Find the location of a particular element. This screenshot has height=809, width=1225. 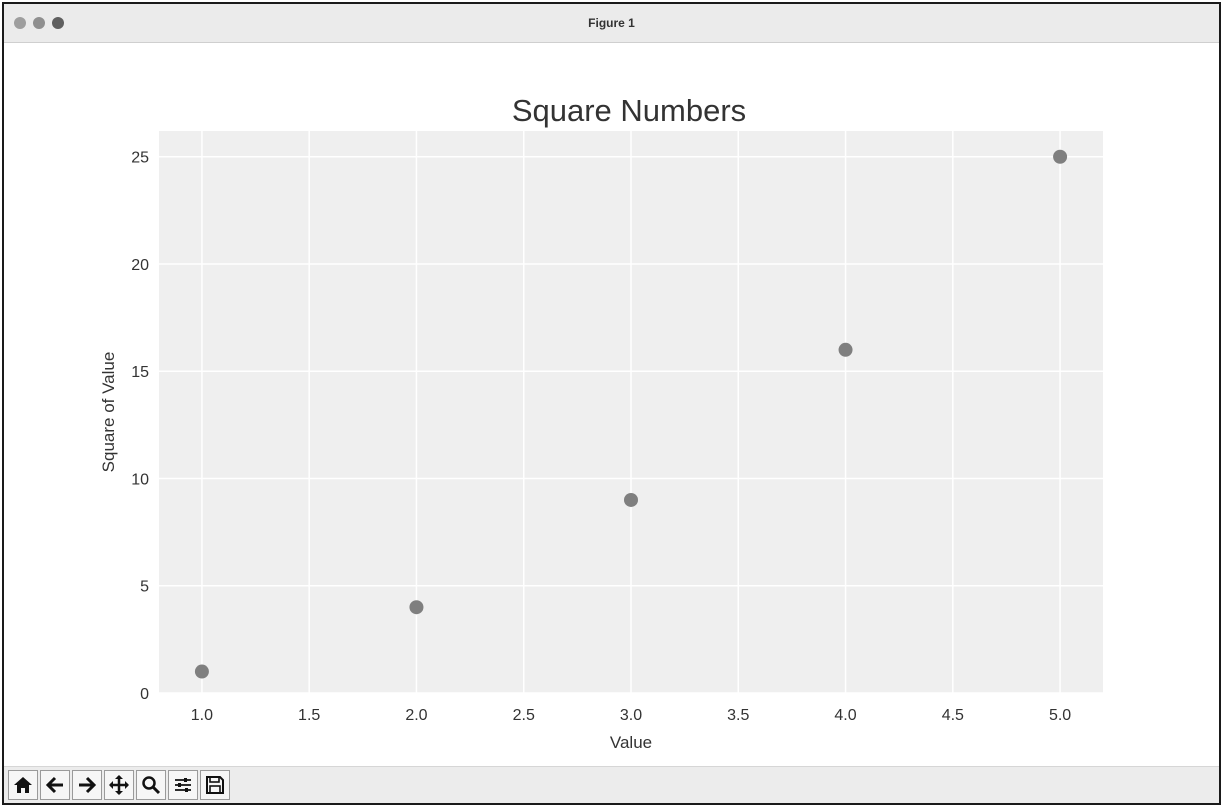

x-tick-label: 3.0 is located at coordinates (631, 715).